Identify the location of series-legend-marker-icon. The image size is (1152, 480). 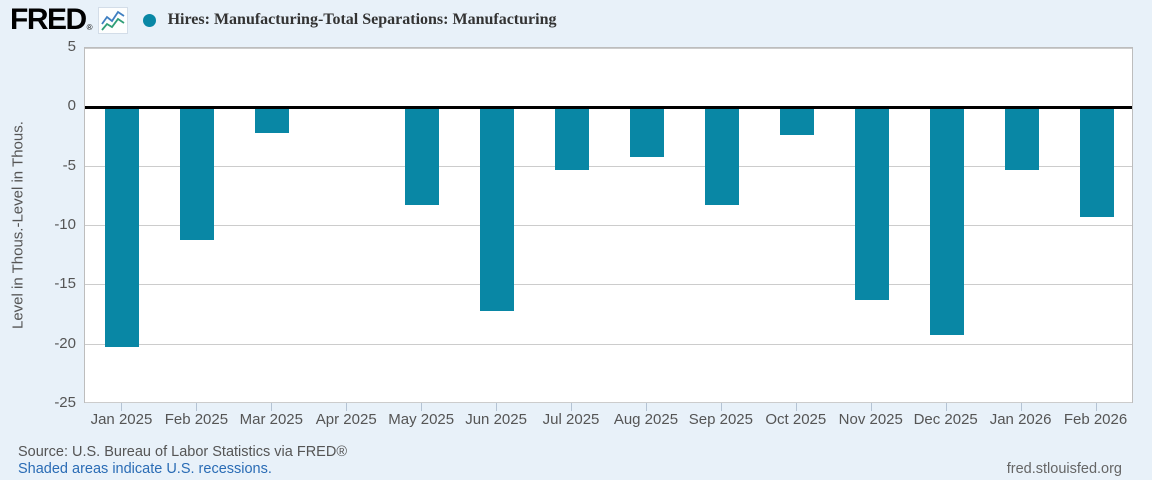
(149, 20).